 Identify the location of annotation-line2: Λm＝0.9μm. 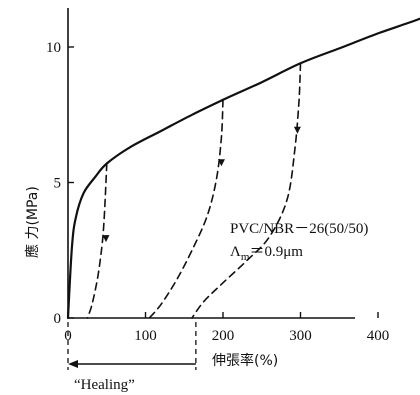
(266, 253).